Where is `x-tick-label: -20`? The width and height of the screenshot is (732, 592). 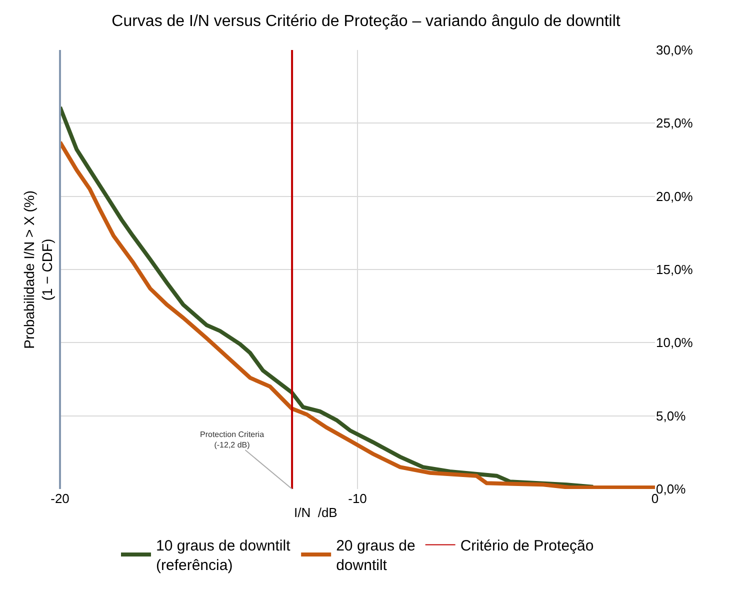
x-tick-label: -20 is located at coordinates (60, 498).